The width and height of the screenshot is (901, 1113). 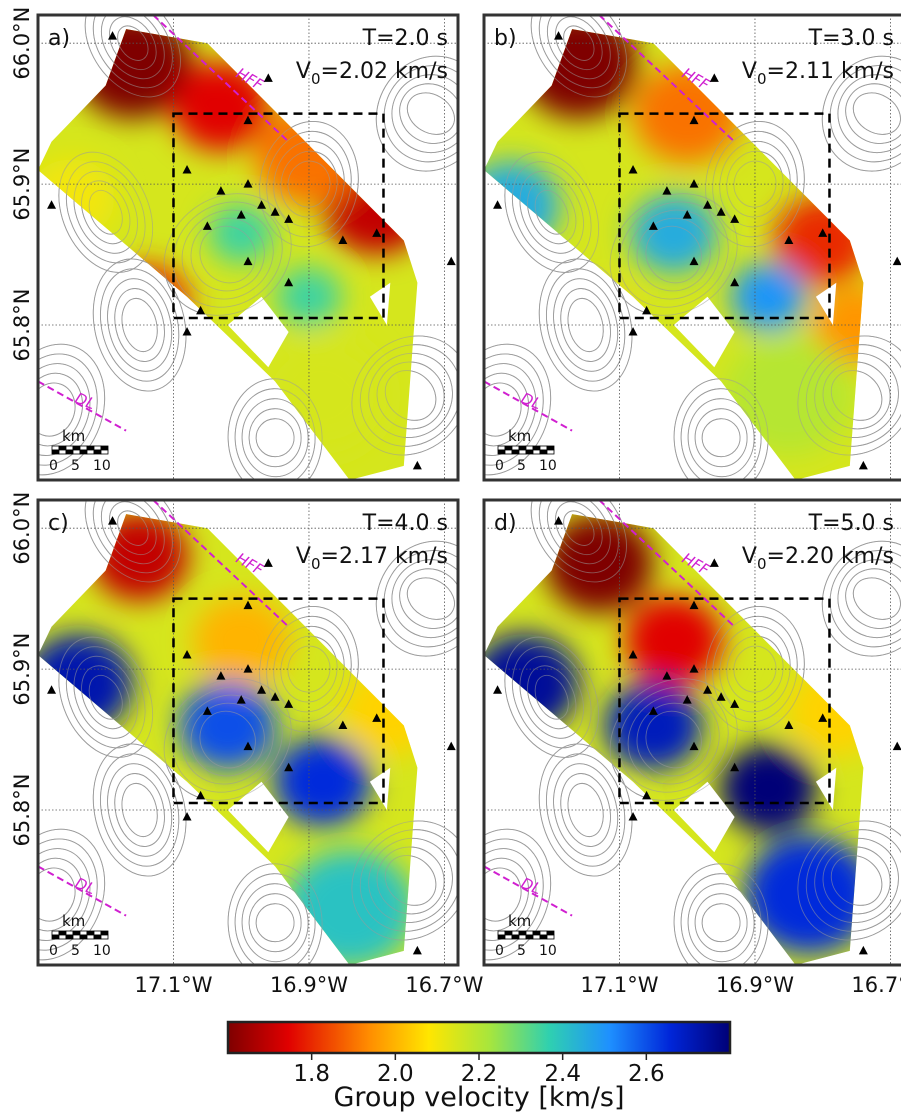 I want to click on longitude-tick-label: 17.1°W, so click(x=173, y=985).